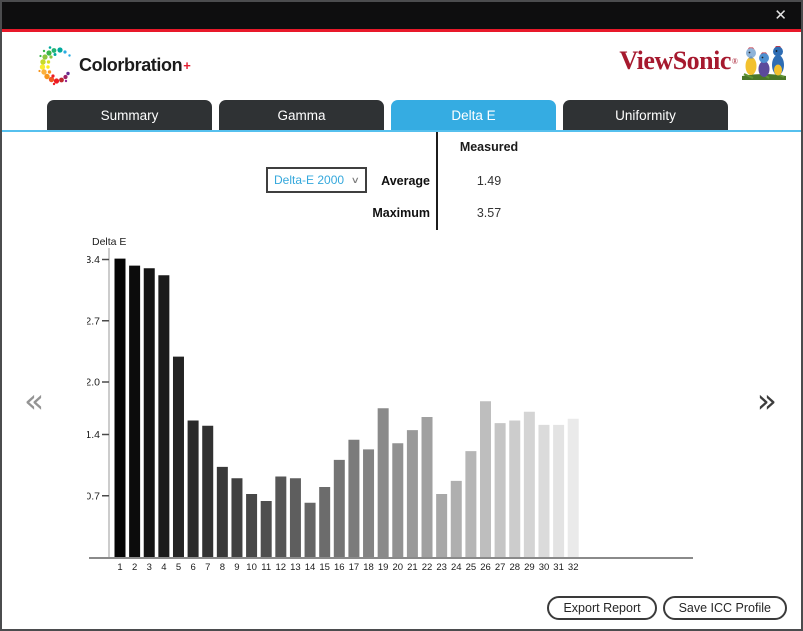  What do you see at coordinates (489, 181) in the screenshot?
I see `average-value: 1.49` at bounding box center [489, 181].